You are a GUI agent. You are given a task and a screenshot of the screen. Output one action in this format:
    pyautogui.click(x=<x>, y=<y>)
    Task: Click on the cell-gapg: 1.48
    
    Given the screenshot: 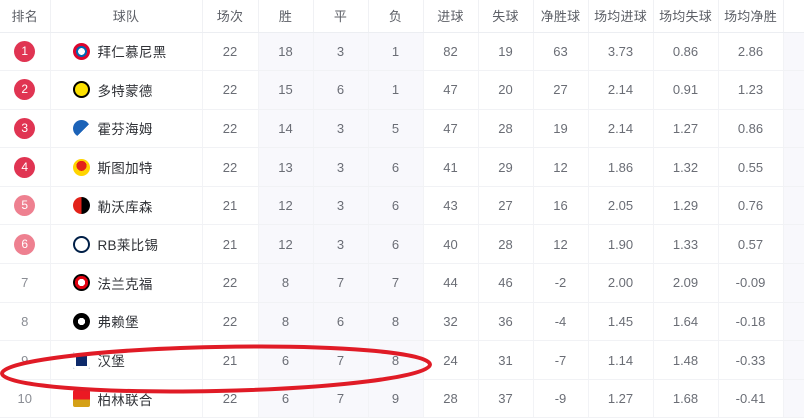 What is the action you would take?
    pyautogui.click(x=686, y=360)
    